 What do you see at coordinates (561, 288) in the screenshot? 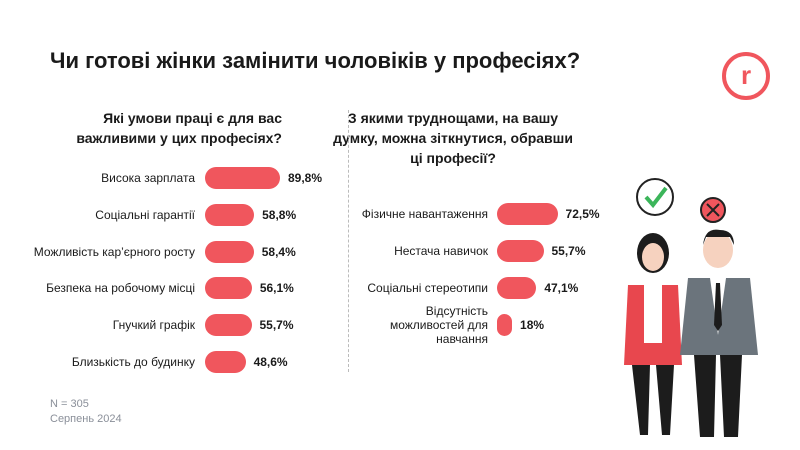
I see `value-label: 47,1%` at bounding box center [561, 288].